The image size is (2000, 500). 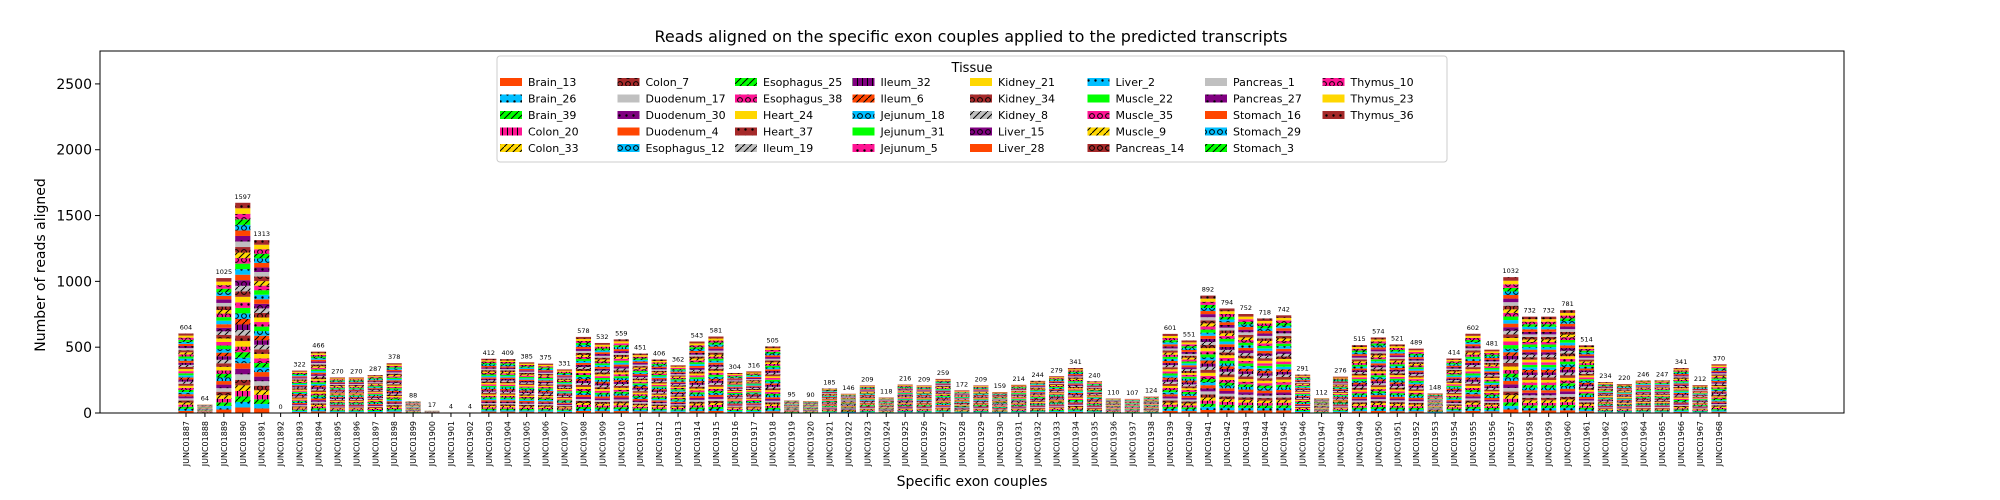 I want to click on stacked-bar: 1313, so click(x=261, y=321).